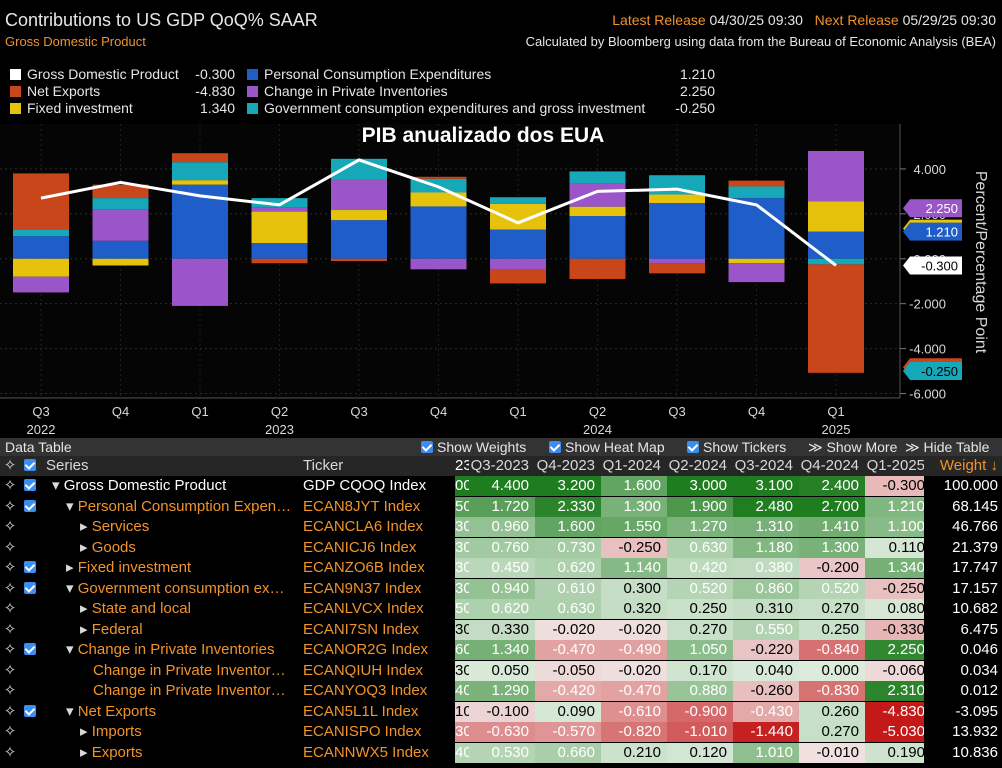 This screenshot has height=768, width=1002. I want to click on heatmap-cell: 0.310, so click(766, 609).